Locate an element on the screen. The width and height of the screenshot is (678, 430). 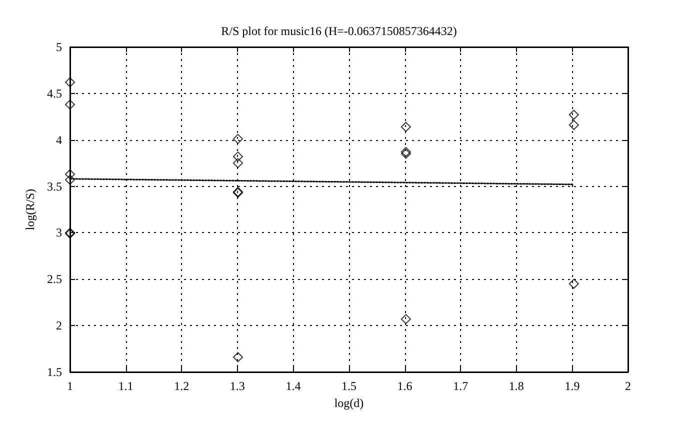
x-tick-label: 1.4 is located at coordinates (293, 386).